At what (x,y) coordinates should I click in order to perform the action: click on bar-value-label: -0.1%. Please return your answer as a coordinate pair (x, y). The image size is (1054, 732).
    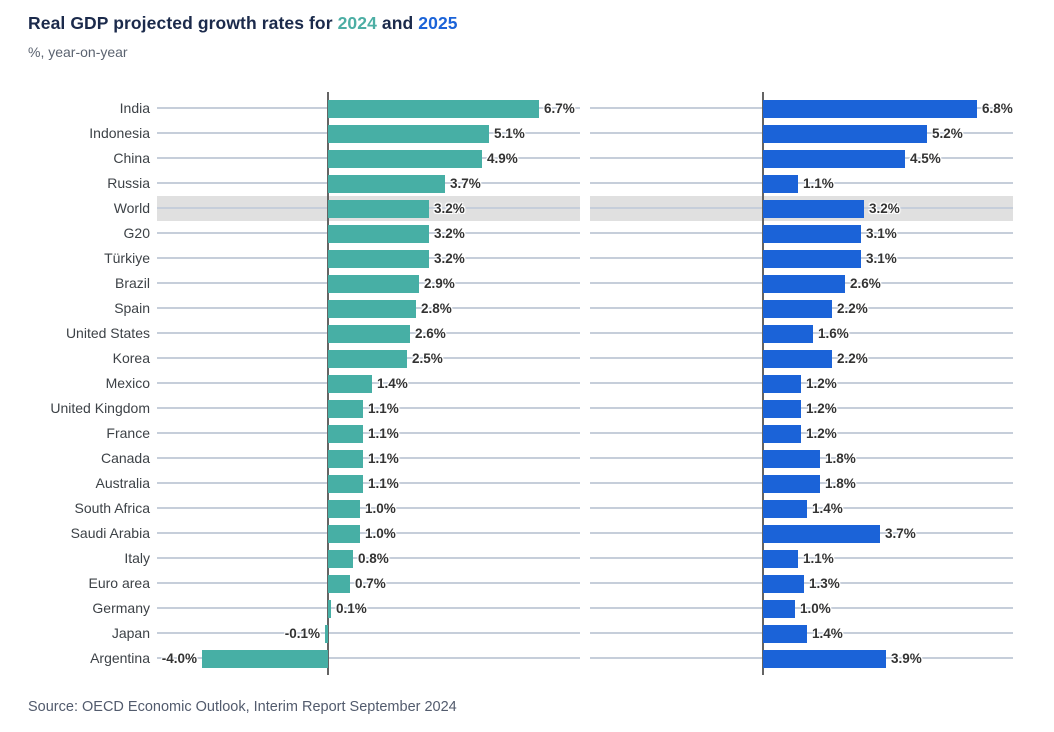
    Looking at the image, I should click on (302, 633).